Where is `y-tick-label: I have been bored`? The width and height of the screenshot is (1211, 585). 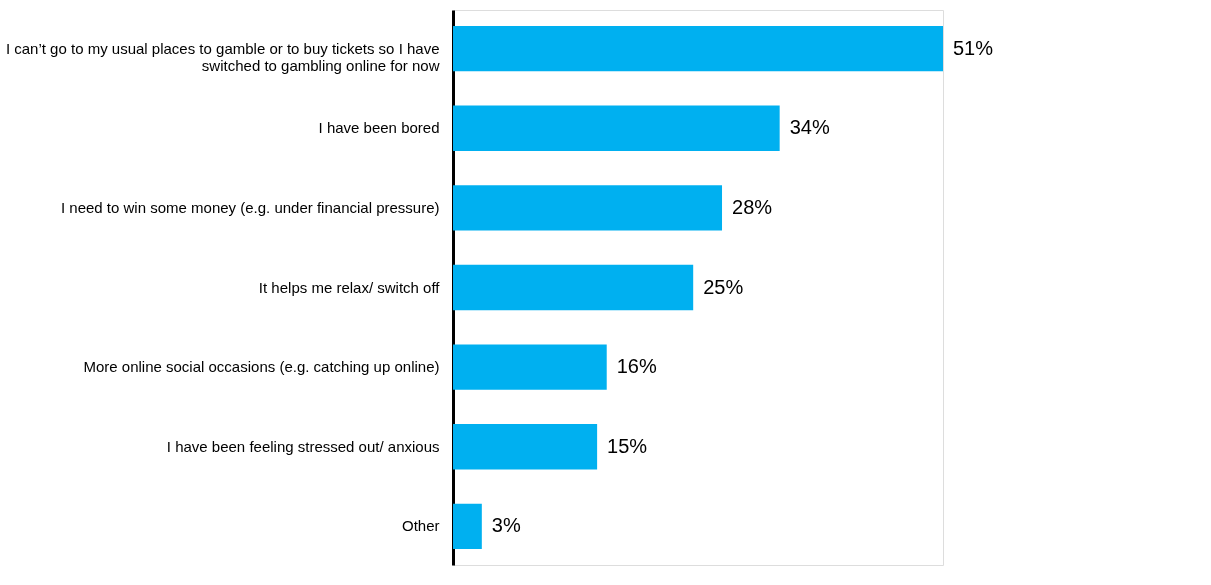 y-tick-label: I have been bored is located at coordinates (379, 128).